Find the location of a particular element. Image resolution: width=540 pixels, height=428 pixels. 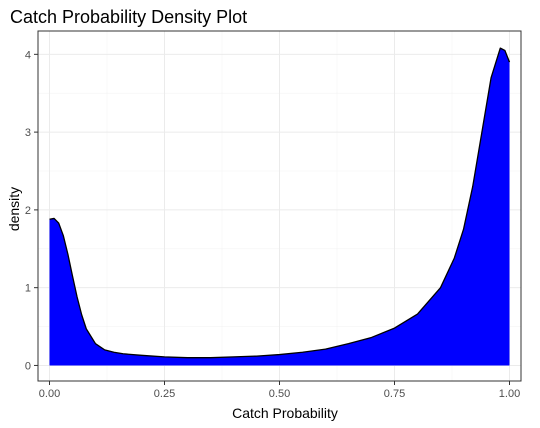

y-tick-label: 1 is located at coordinates (28, 289).